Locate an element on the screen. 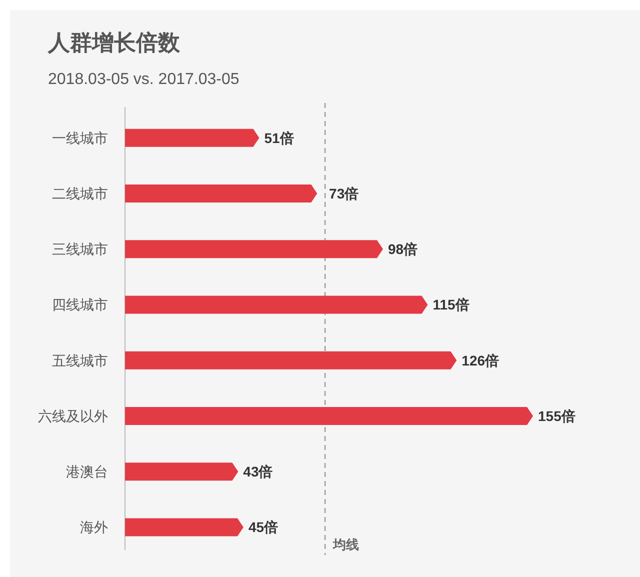 The image size is (640, 577). subtitle: 2018.03-05 vs. 2017.03-05 is located at coordinates (144, 79).